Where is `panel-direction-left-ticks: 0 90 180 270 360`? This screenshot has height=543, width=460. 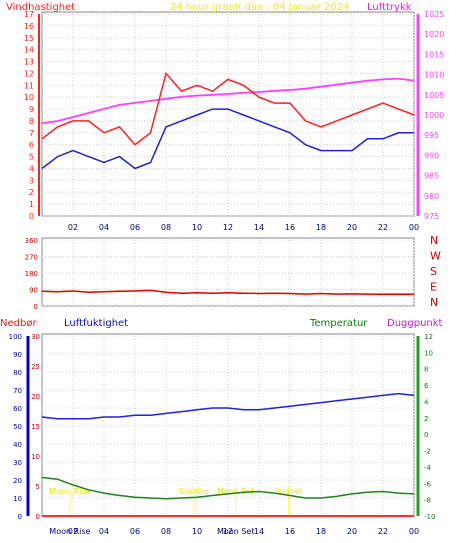
panel-direction-left-ticks: 0 90 180 270 360 is located at coordinates (31, 274).